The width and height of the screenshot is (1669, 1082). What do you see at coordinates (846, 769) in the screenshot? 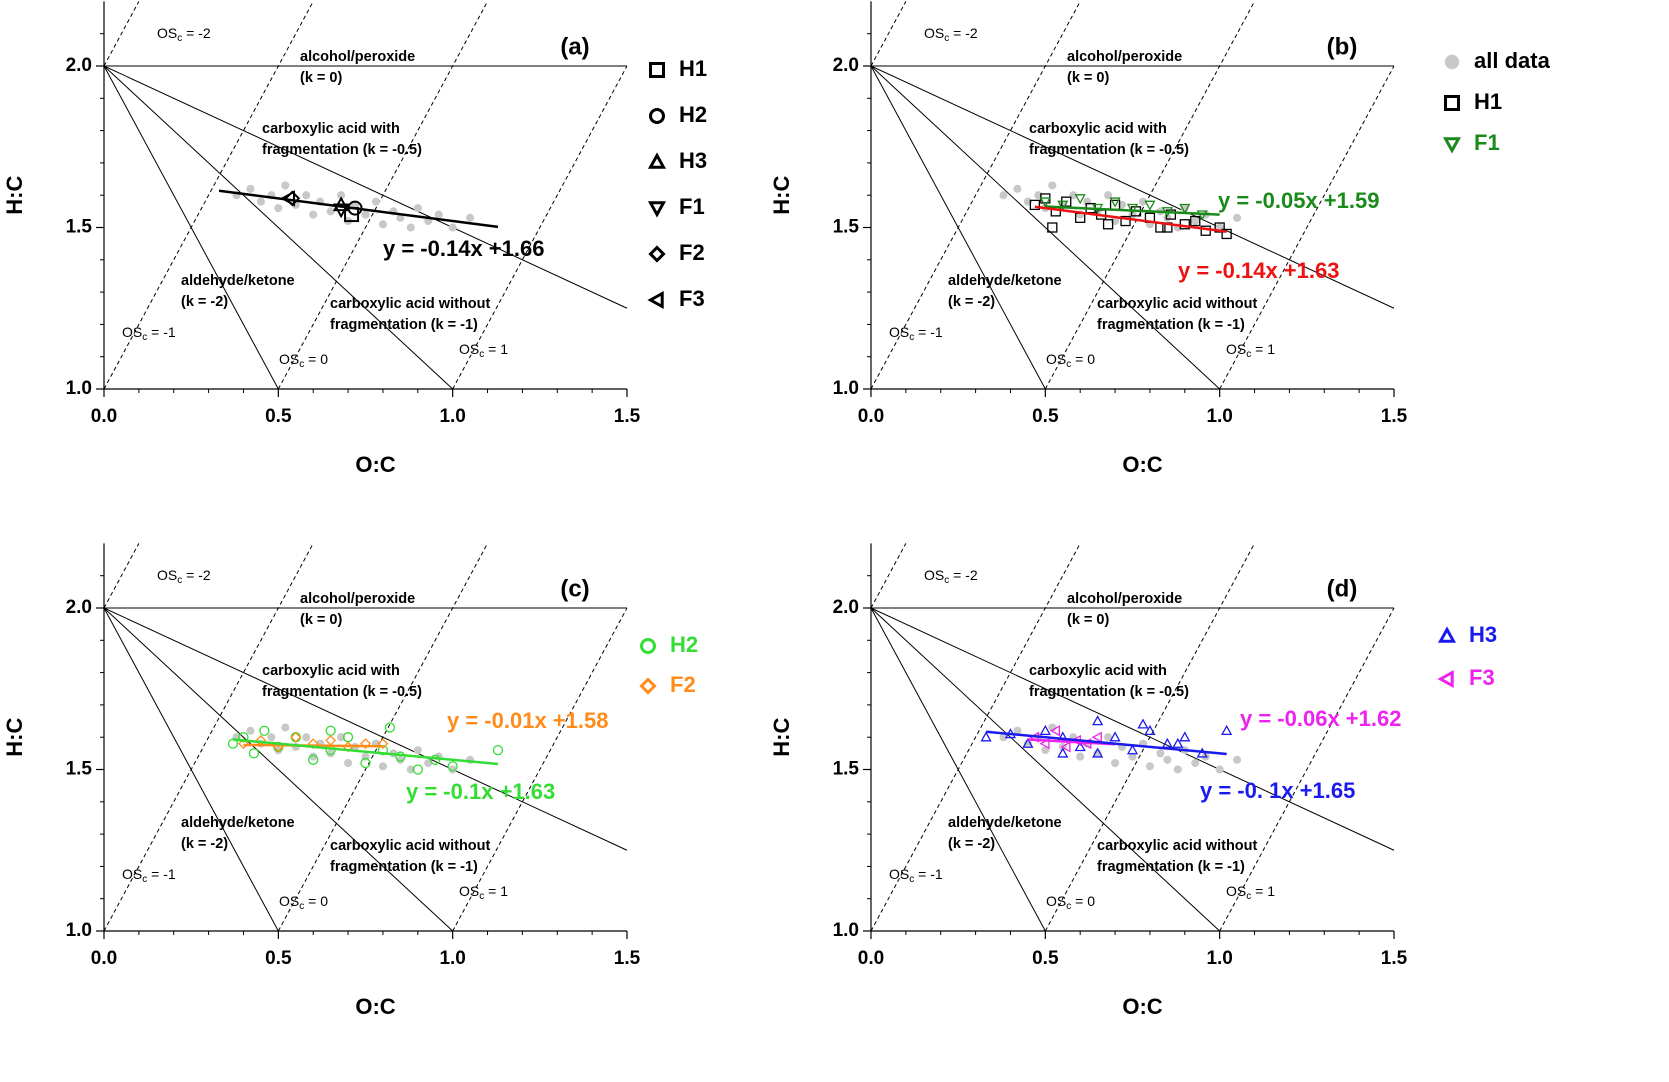
I see `y-tick-label: 1.5` at bounding box center [846, 769].